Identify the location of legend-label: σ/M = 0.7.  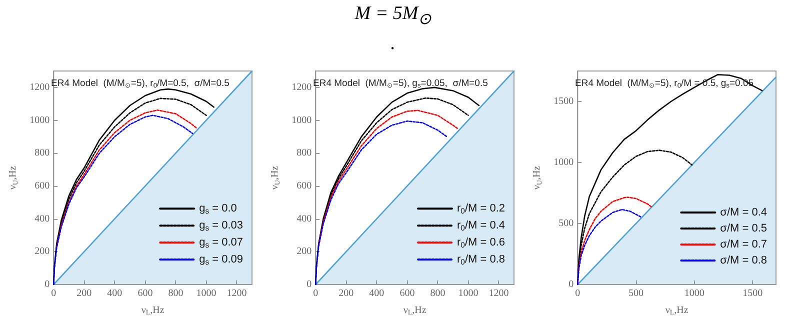
(744, 244).